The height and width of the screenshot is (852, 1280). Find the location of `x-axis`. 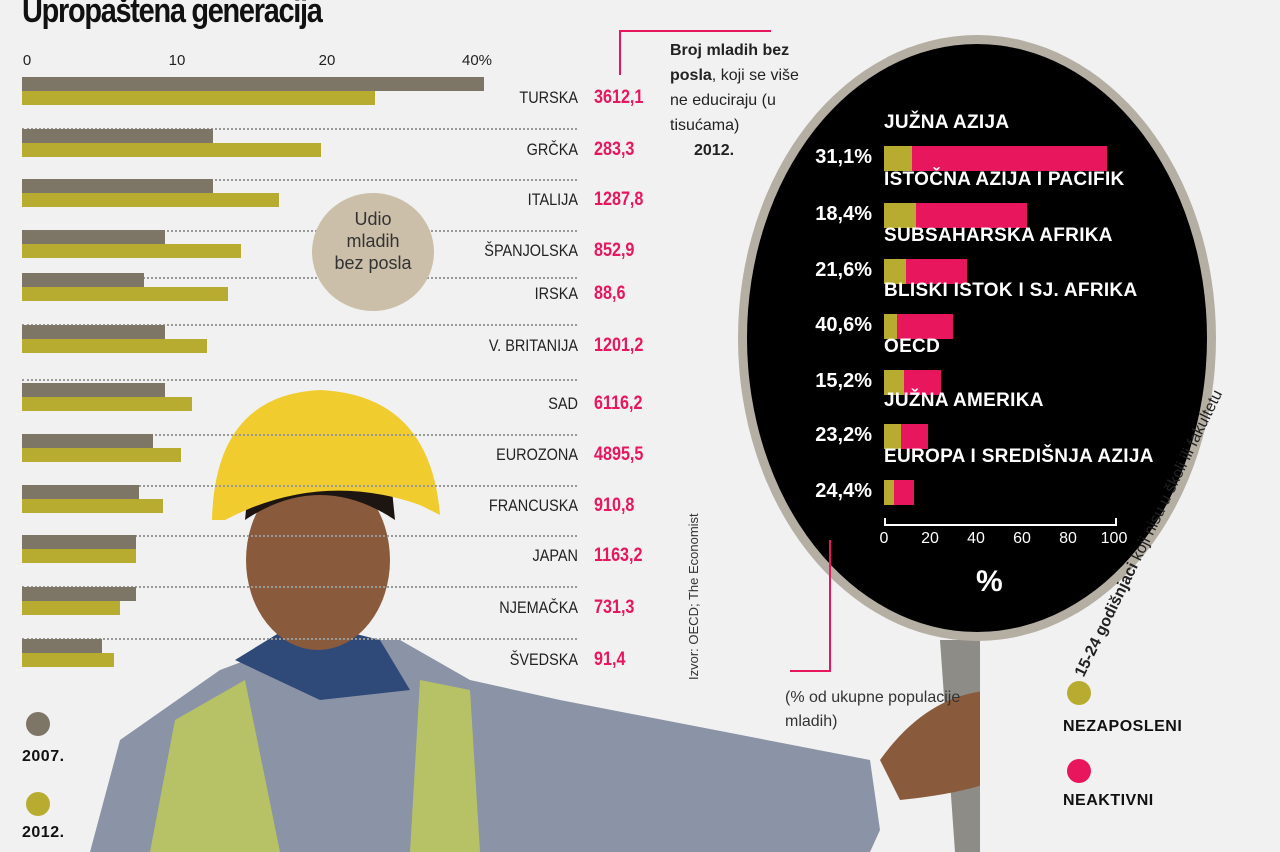

x-axis is located at coordinates (1000, 522).